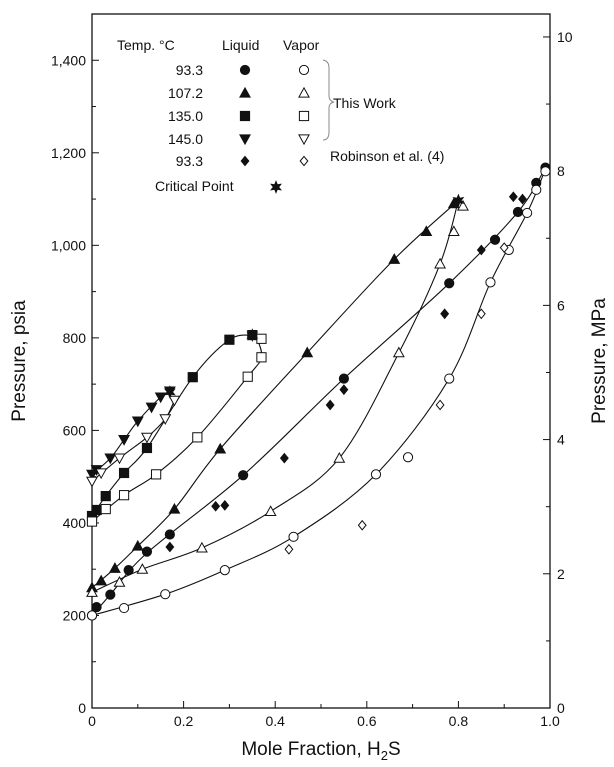 The width and height of the screenshot is (614, 767). What do you see at coordinates (19, 361) in the screenshot?
I see `y-axis-title-left: Pressure, psia` at bounding box center [19, 361].